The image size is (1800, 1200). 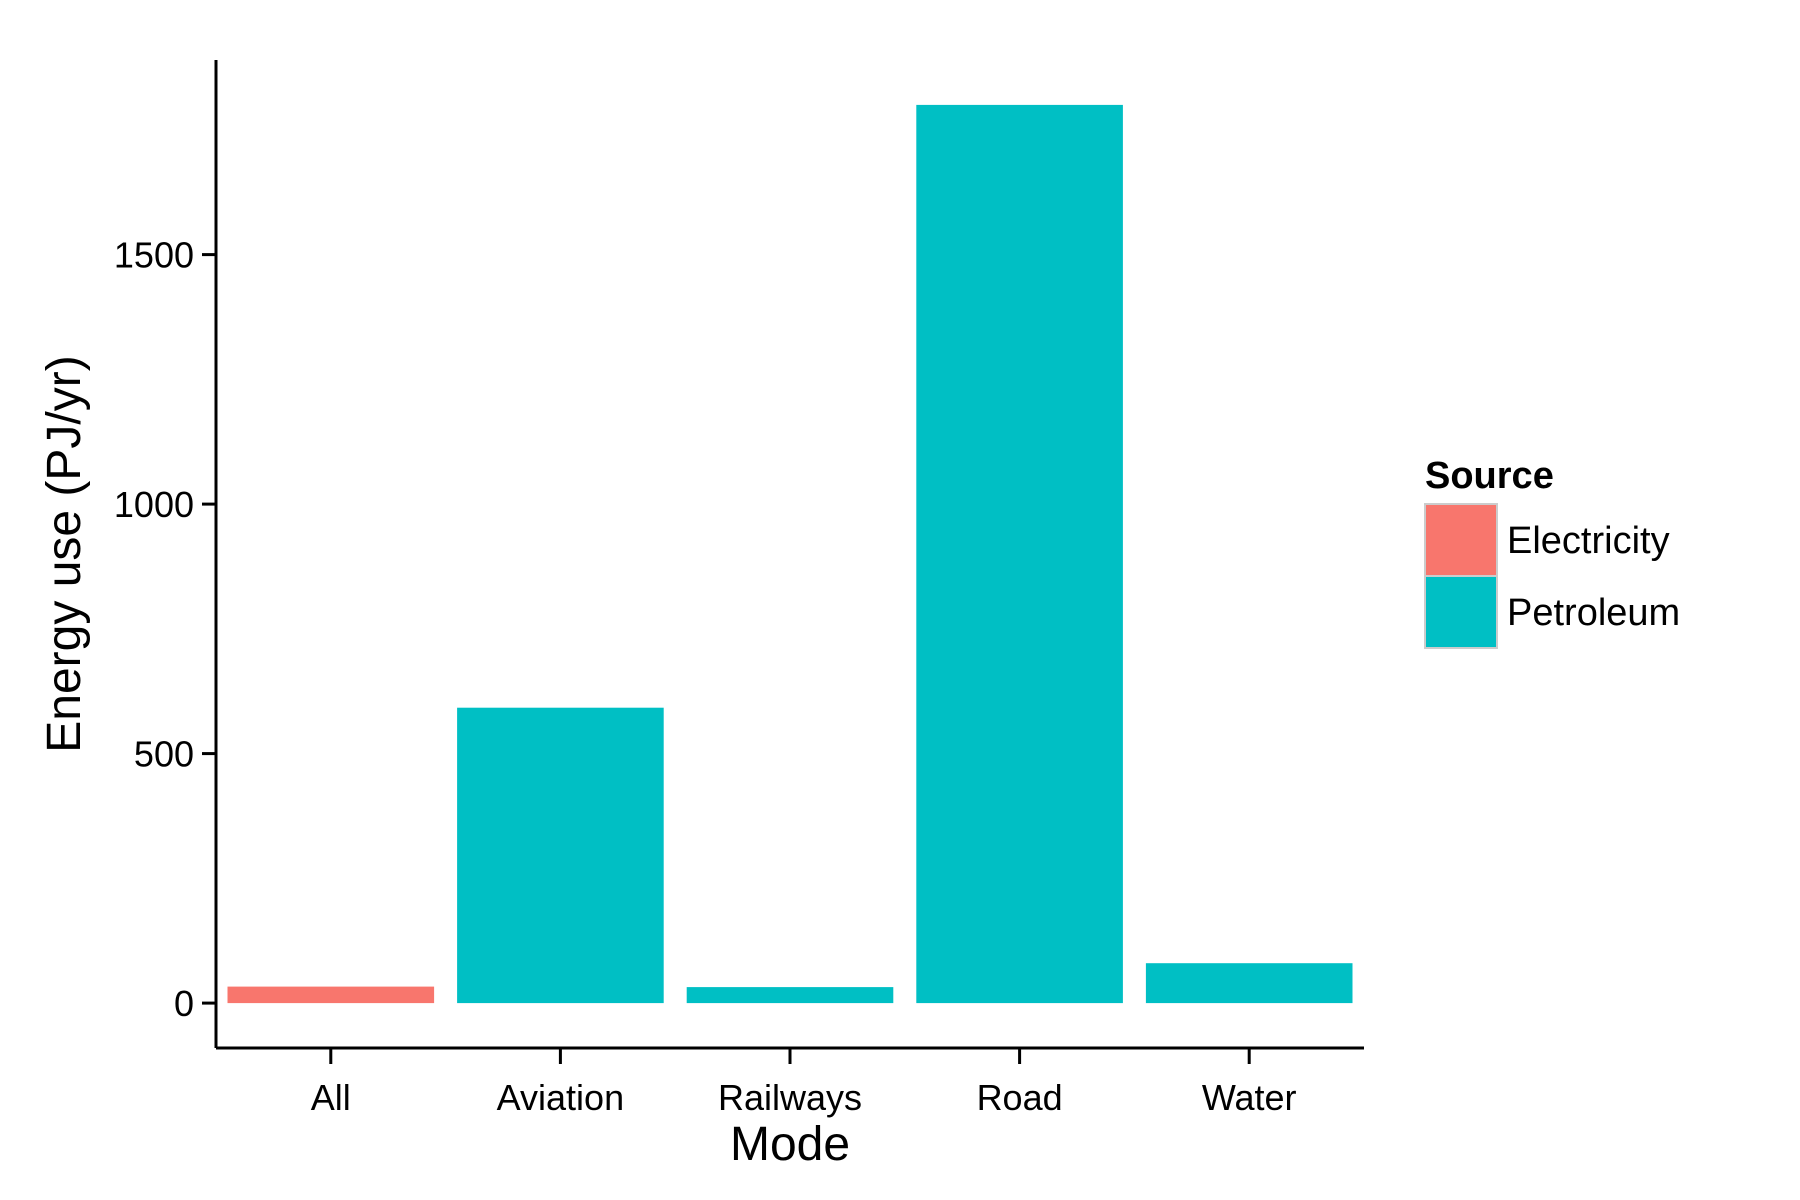 What do you see at coordinates (331, 995) in the screenshot?
I see `bar-all` at bounding box center [331, 995].